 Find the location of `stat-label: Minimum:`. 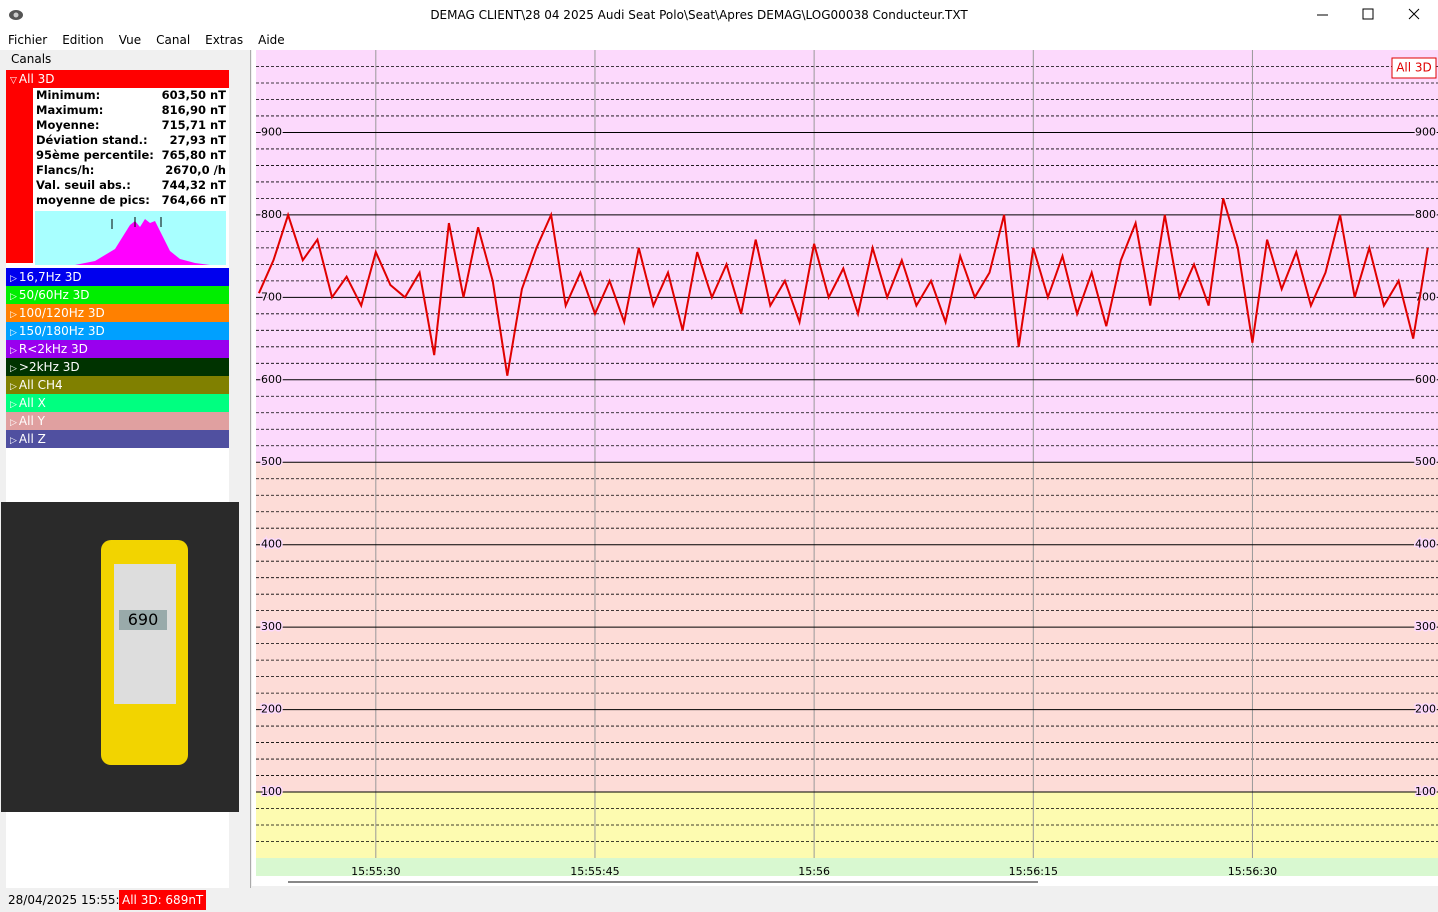

stat-label: Minimum: is located at coordinates (68, 95).